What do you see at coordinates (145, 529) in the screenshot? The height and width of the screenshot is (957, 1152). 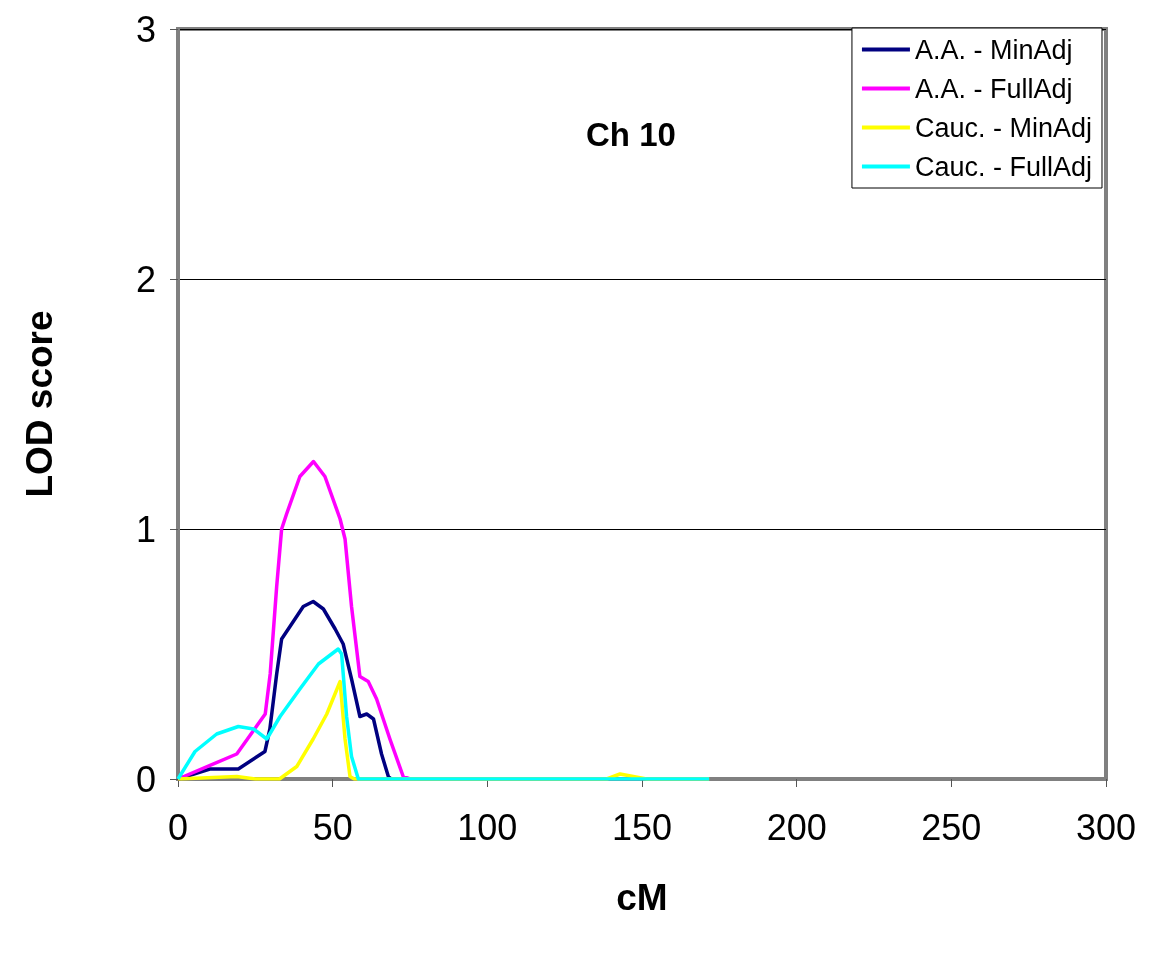 I see `y-tick-label: 1` at bounding box center [145, 529].